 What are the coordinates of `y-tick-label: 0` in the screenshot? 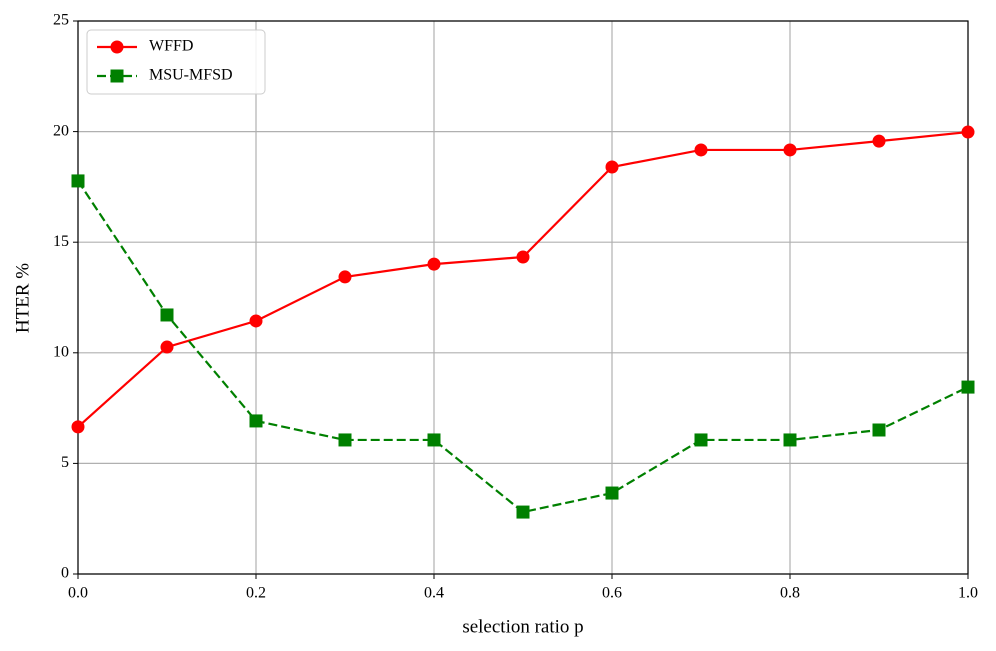 It's located at (65, 573).